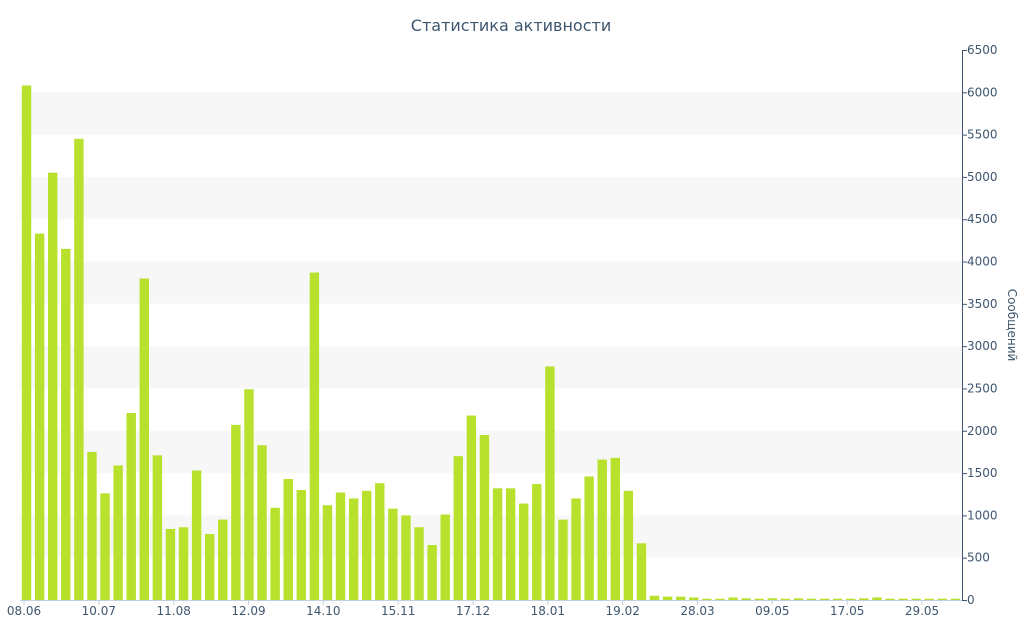 This screenshot has width=1024, height=640. What do you see at coordinates (982, 50) in the screenshot?
I see `y-tick-label: 6500` at bounding box center [982, 50].